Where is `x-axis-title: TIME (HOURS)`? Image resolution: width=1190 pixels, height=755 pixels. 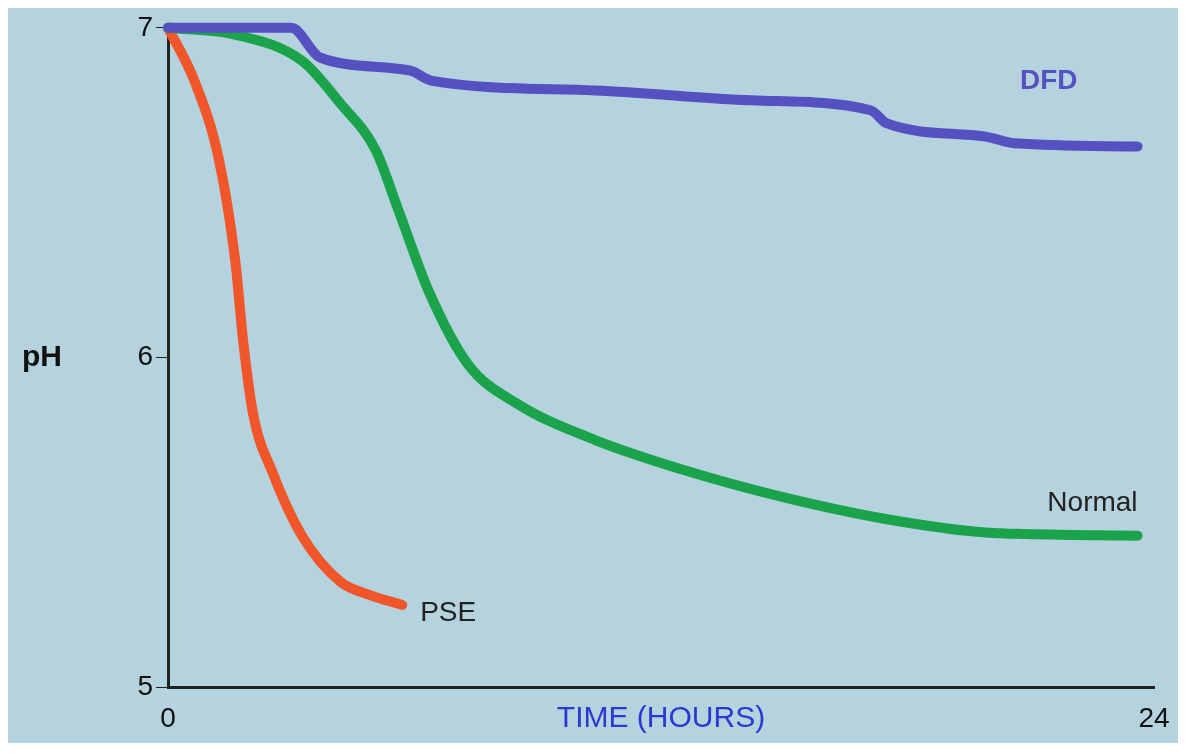
x-axis-title: TIME (HOURS) is located at coordinates (661, 717).